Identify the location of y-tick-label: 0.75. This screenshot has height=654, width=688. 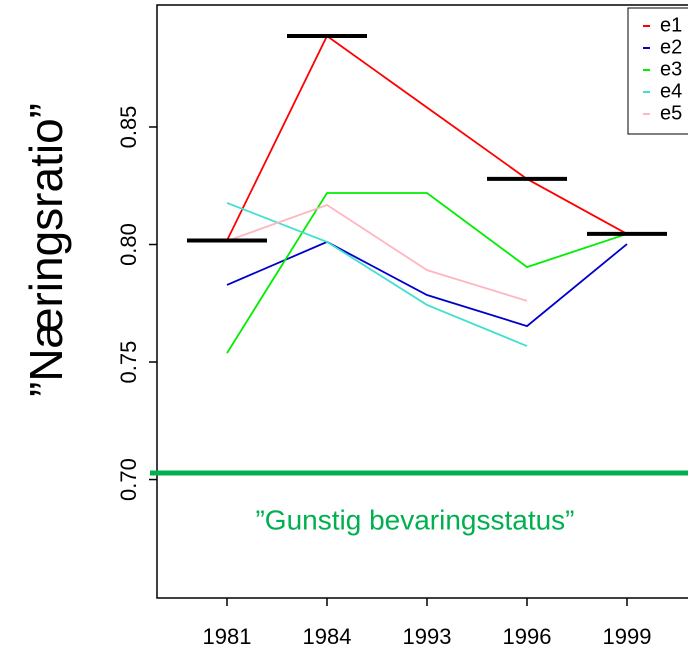
(128, 362).